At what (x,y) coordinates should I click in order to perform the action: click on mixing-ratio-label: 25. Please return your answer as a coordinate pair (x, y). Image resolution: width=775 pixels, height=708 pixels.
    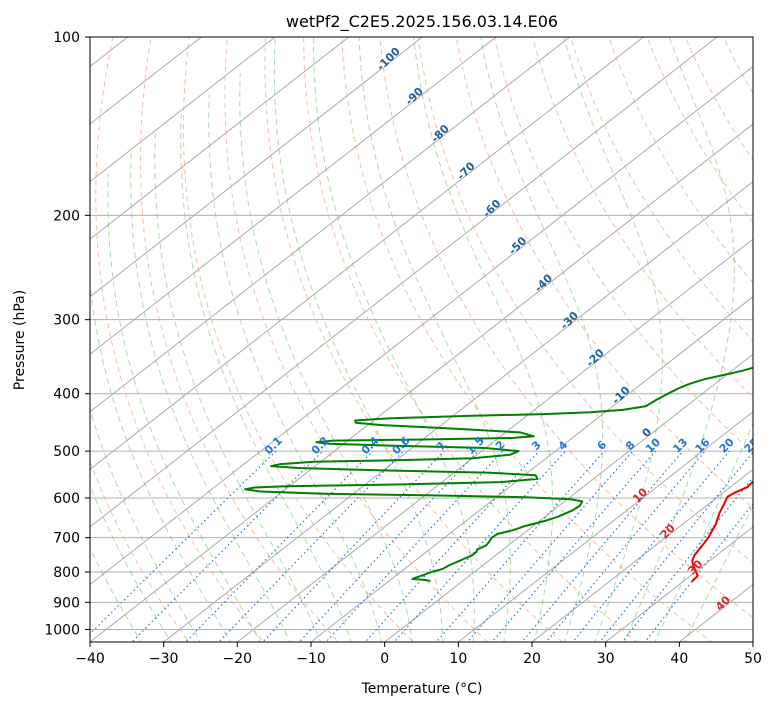
    Looking at the image, I should click on (752, 446).